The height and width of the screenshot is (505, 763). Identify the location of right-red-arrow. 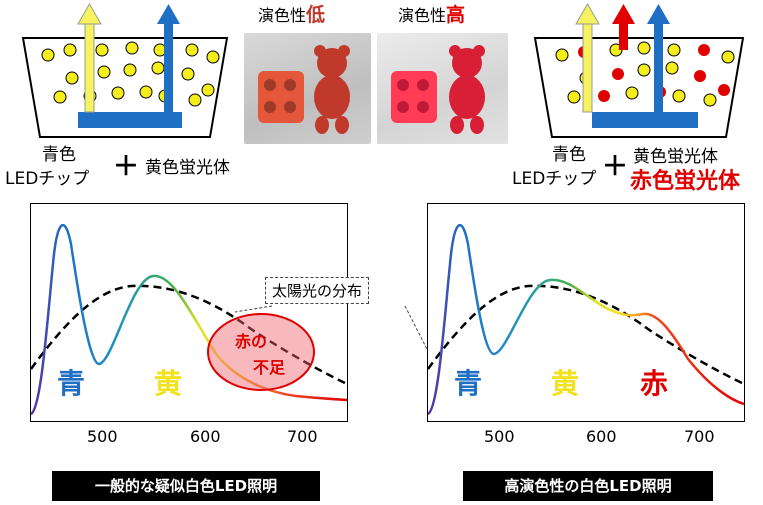
(623, 27).